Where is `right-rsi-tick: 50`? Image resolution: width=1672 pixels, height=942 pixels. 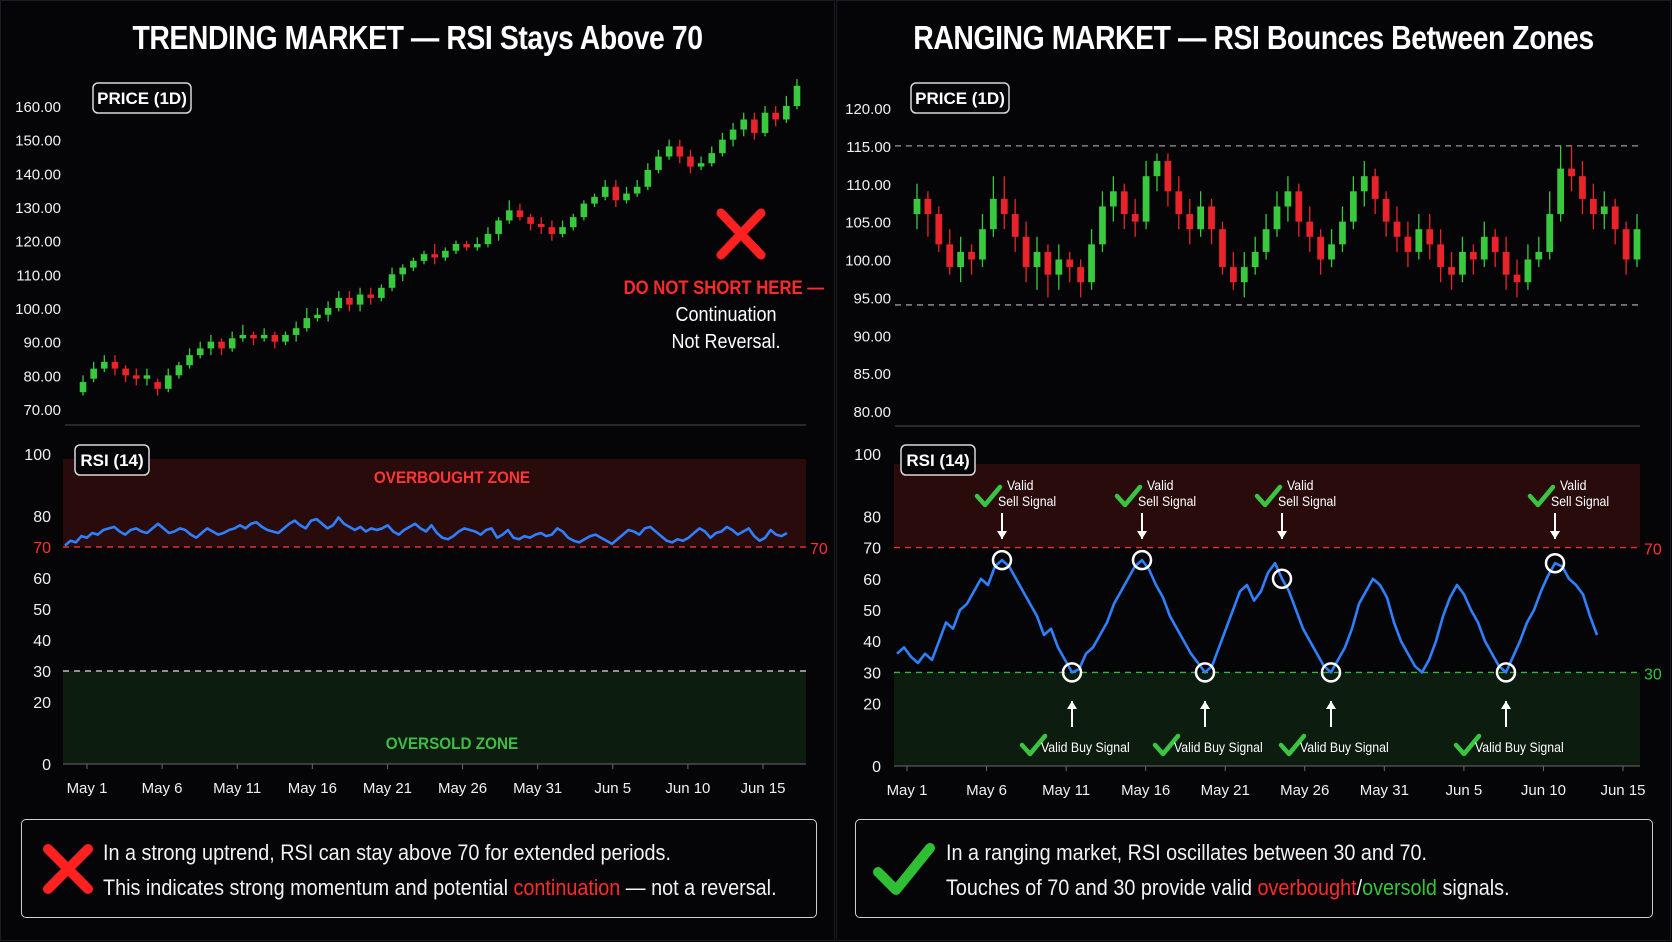 right-rsi-tick: 50 is located at coordinates (872, 611).